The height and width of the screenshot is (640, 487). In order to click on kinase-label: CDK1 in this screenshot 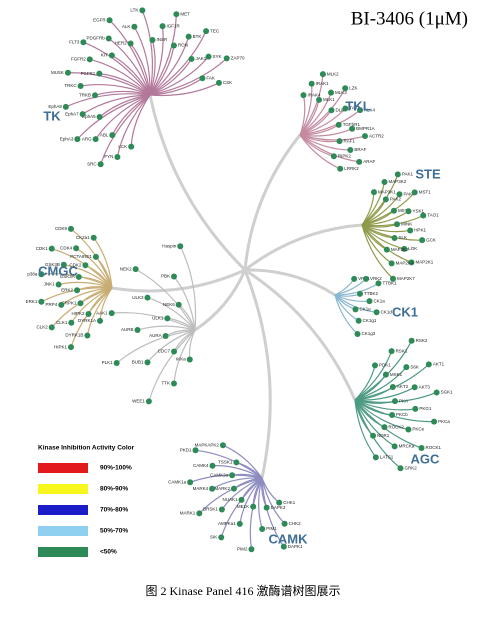, I will do `click(42, 248)`.